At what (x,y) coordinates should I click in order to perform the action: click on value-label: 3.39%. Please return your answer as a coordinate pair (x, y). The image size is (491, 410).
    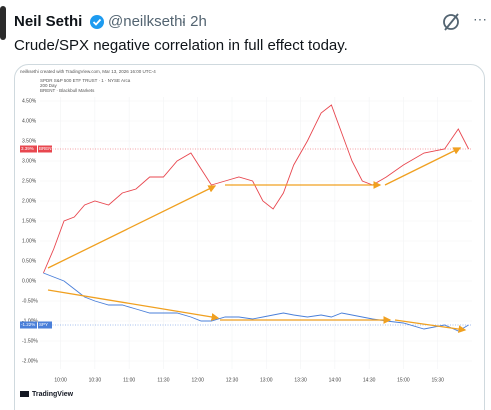
    Looking at the image, I should click on (27, 148).